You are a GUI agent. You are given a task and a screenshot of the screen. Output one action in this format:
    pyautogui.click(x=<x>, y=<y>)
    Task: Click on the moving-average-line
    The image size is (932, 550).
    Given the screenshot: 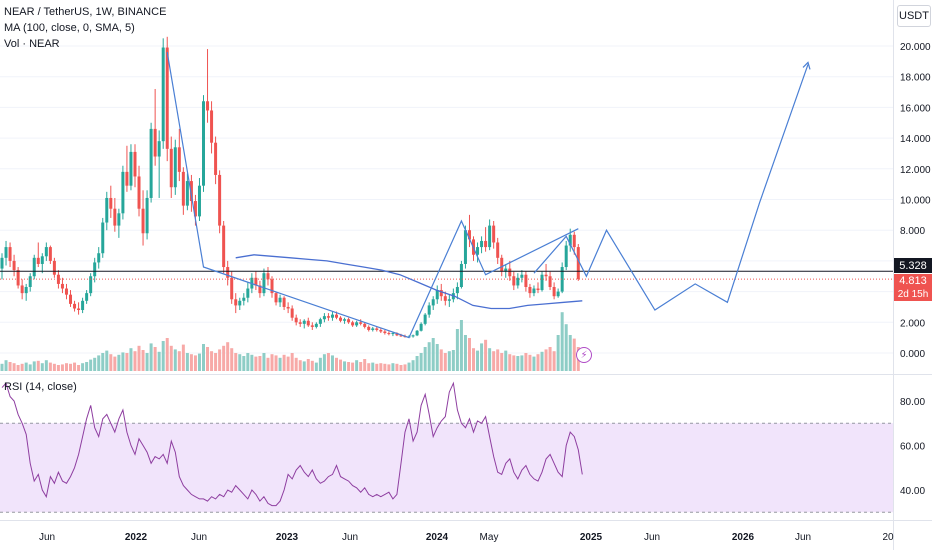 What is the action you would take?
    pyautogui.click(x=409, y=282)
    